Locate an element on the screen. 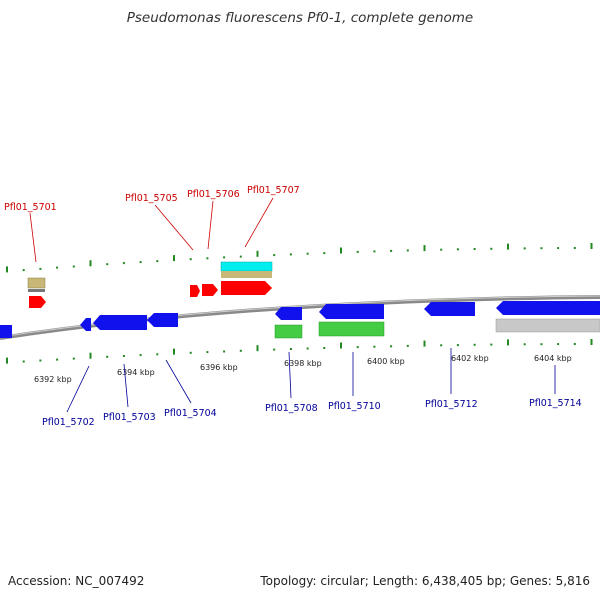 This screenshot has width=600, height=600. label-pfl01-5705: Pfl01_5705 is located at coordinates (151, 198).